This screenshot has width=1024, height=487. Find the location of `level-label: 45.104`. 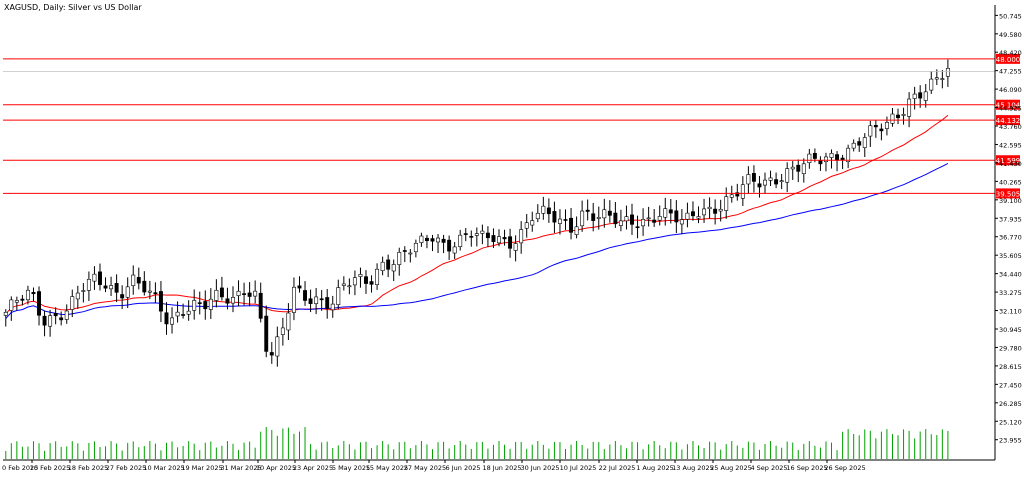

level-label: 45.104 is located at coordinates (1008, 106).